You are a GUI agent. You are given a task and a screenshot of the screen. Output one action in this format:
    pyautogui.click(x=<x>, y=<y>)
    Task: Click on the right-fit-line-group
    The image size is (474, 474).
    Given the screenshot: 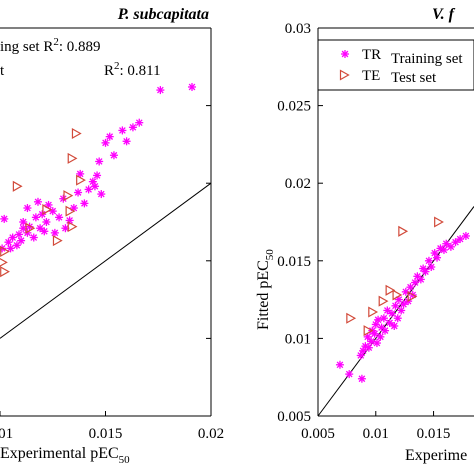 What is the action you would take?
    pyautogui.click(x=395, y=311)
    